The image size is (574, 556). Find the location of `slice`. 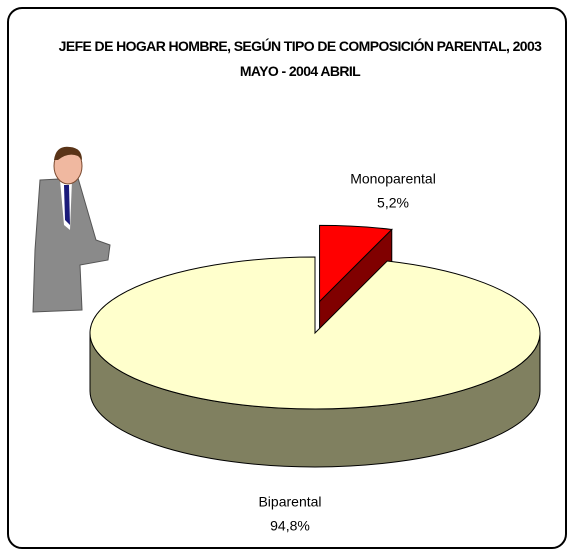

slice is located at coordinates (356, 263).